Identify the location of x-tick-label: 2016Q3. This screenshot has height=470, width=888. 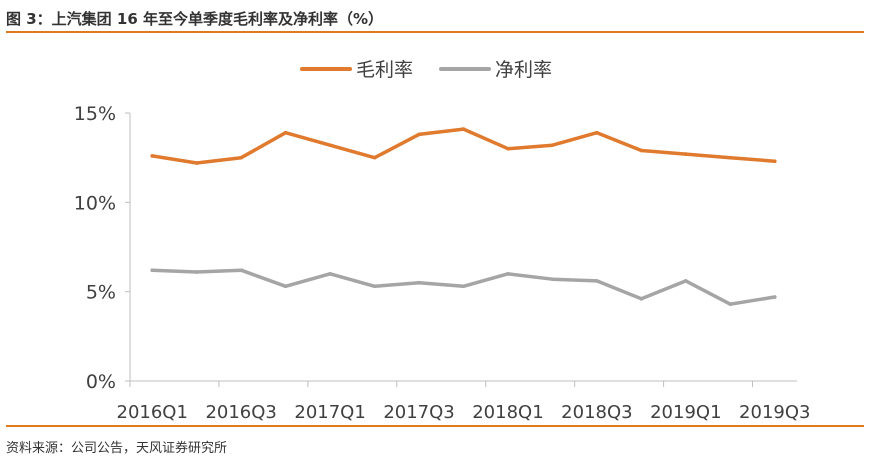
(240, 412).